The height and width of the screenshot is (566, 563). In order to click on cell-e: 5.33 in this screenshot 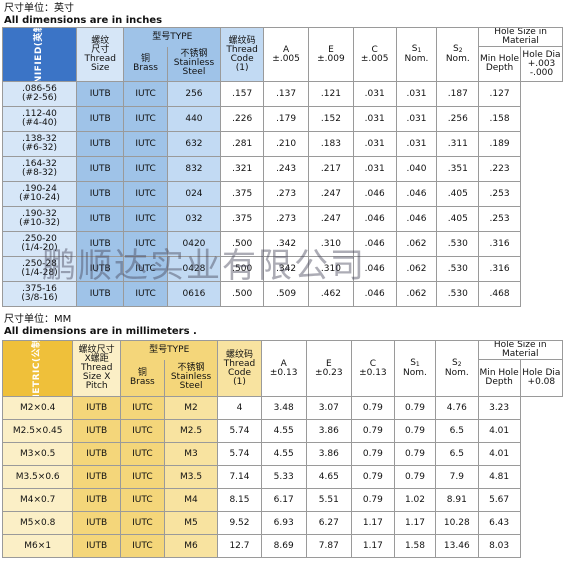, I will do `click(283, 477)`.